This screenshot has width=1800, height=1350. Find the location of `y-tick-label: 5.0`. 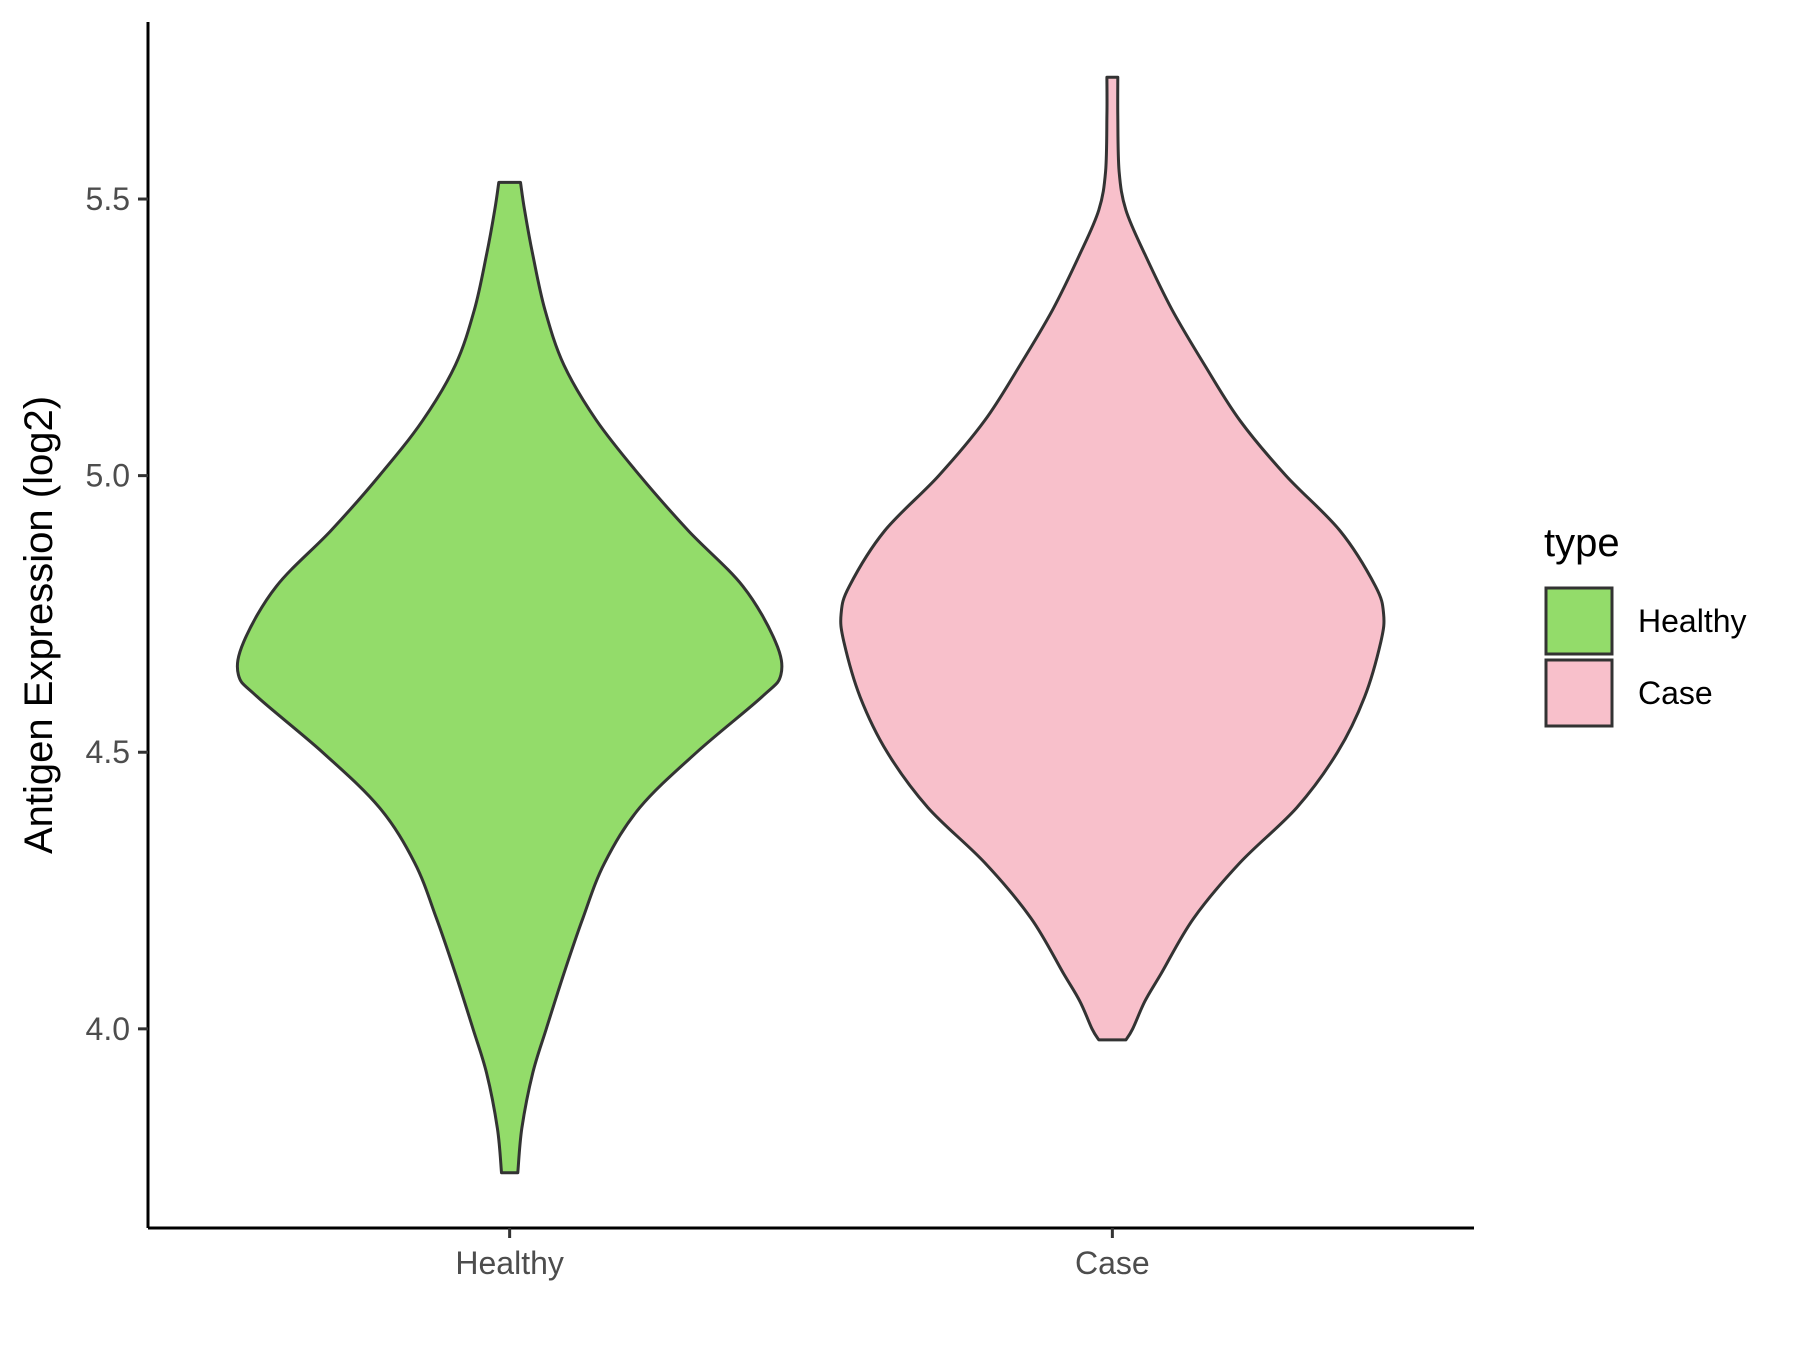

y-tick-label: 5.0 is located at coordinates (108, 476).